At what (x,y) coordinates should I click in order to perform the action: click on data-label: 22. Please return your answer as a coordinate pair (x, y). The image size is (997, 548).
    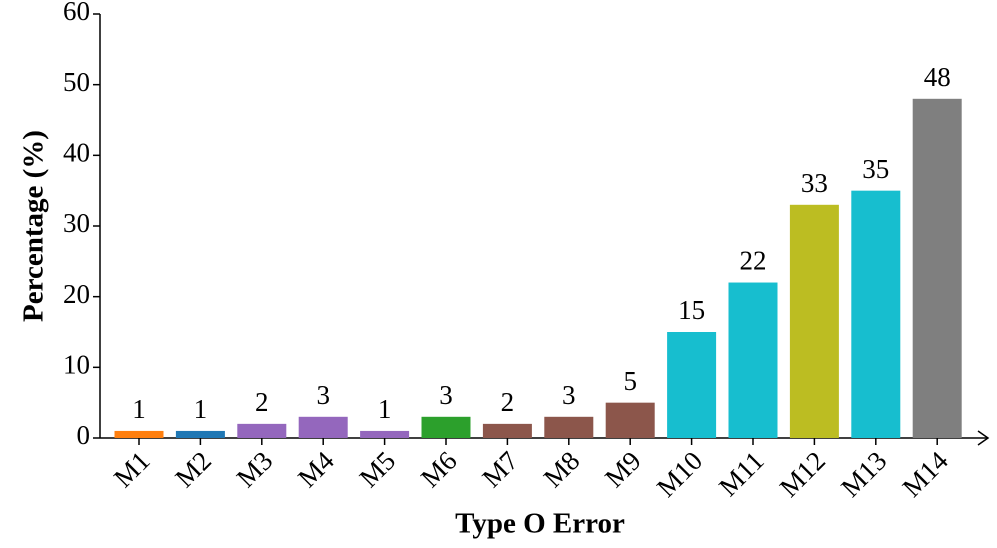
    Looking at the image, I should click on (753, 261).